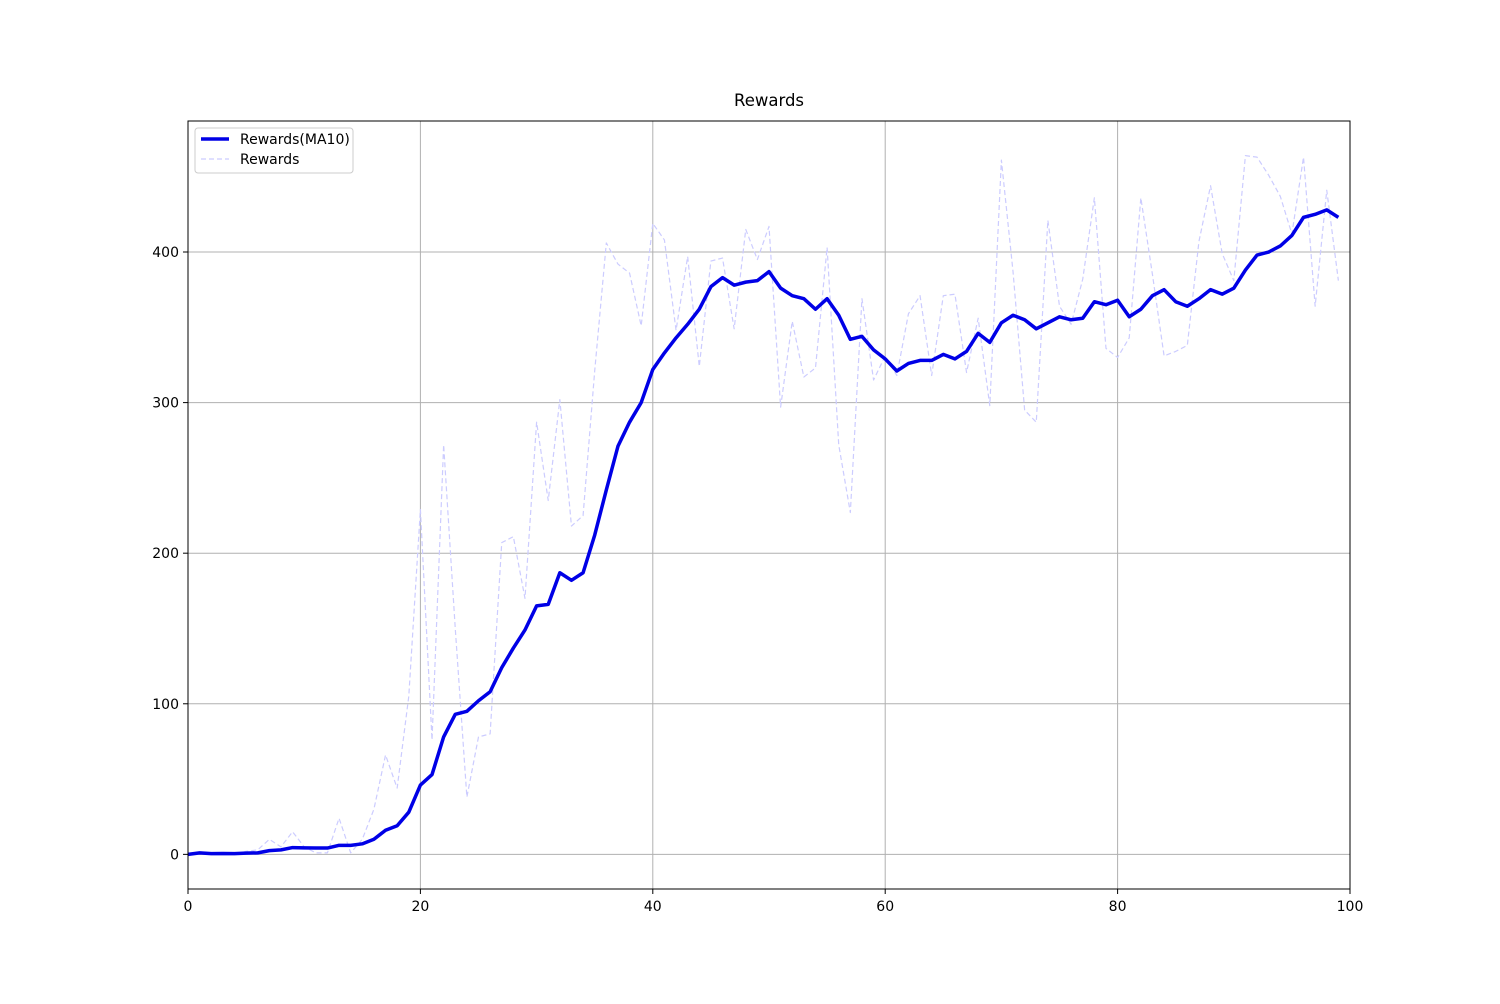 Image resolution: width=1500 pixels, height=1004 pixels. What do you see at coordinates (885, 907) in the screenshot?
I see `x-tick-label: 60` at bounding box center [885, 907].